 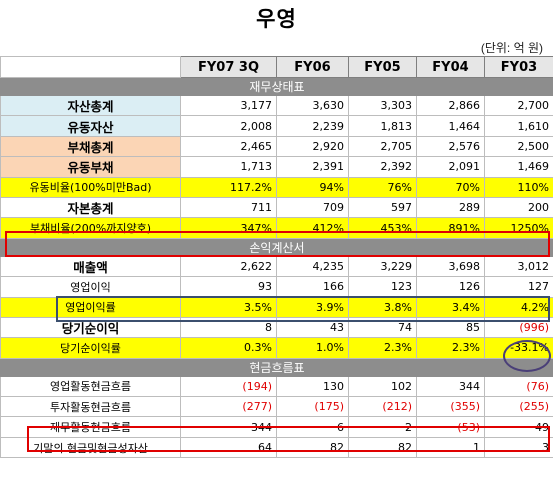 I want to click on cell-value: 1.0%, so click(x=312, y=348).